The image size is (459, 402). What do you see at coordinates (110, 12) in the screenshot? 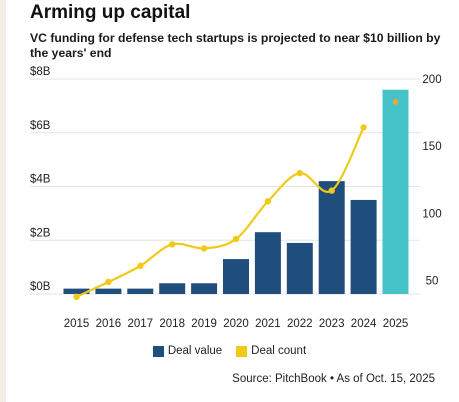
I see `chart-title: Arming up capital` at bounding box center [110, 12].